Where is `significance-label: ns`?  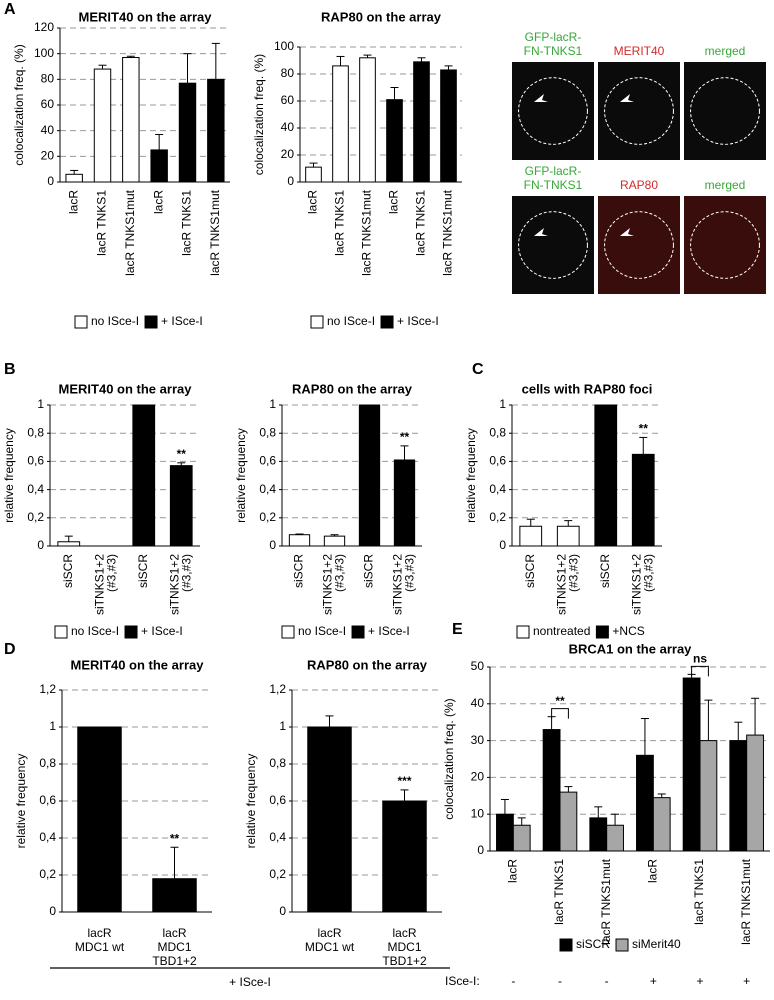
significance-label: ns is located at coordinates (700, 659).